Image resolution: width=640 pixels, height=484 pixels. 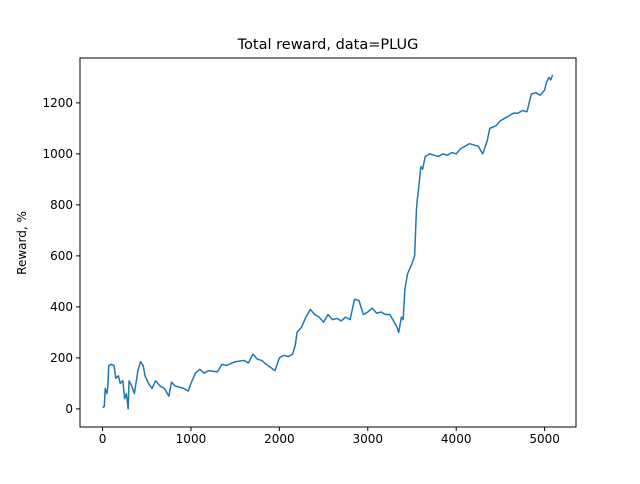 What do you see at coordinates (191, 439) in the screenshot?
I see `x-tick-label: 1000` at bounding box center [191, 439].